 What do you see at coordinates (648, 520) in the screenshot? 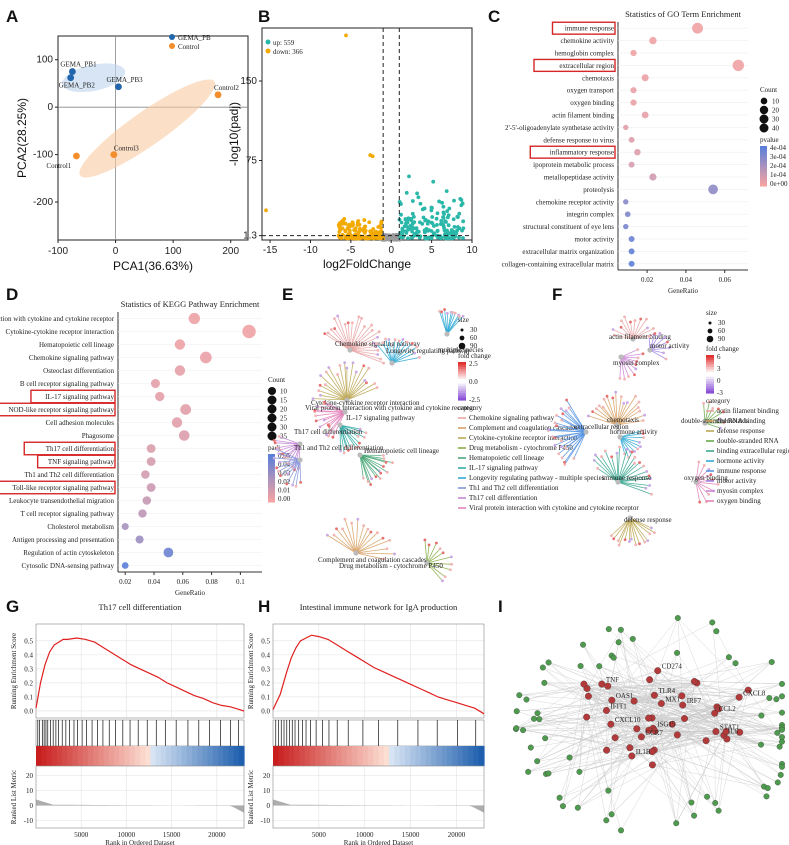
I see `category-node-label: defense response` at bounding box center [648, 520].